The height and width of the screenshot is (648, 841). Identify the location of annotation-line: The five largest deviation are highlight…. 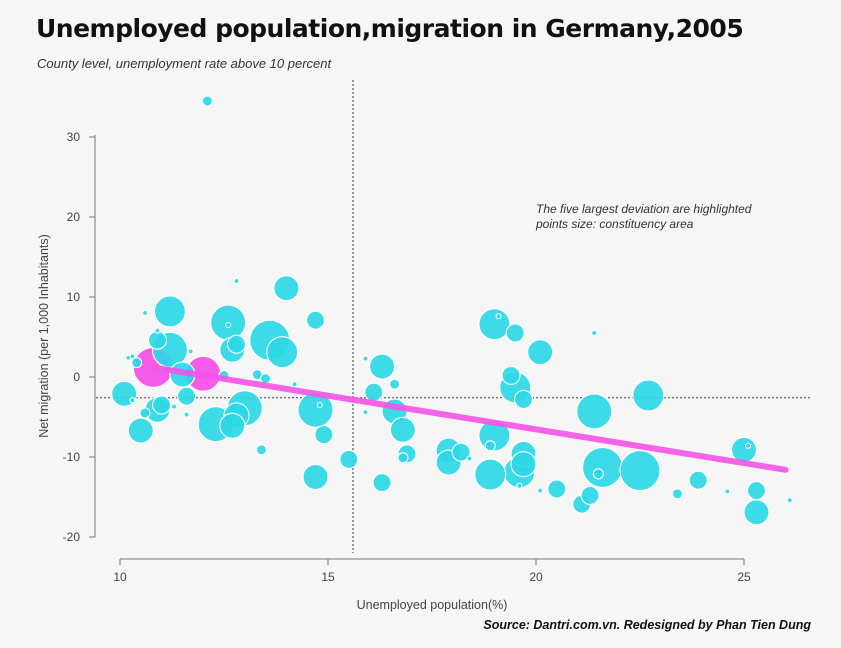
(644, 209).